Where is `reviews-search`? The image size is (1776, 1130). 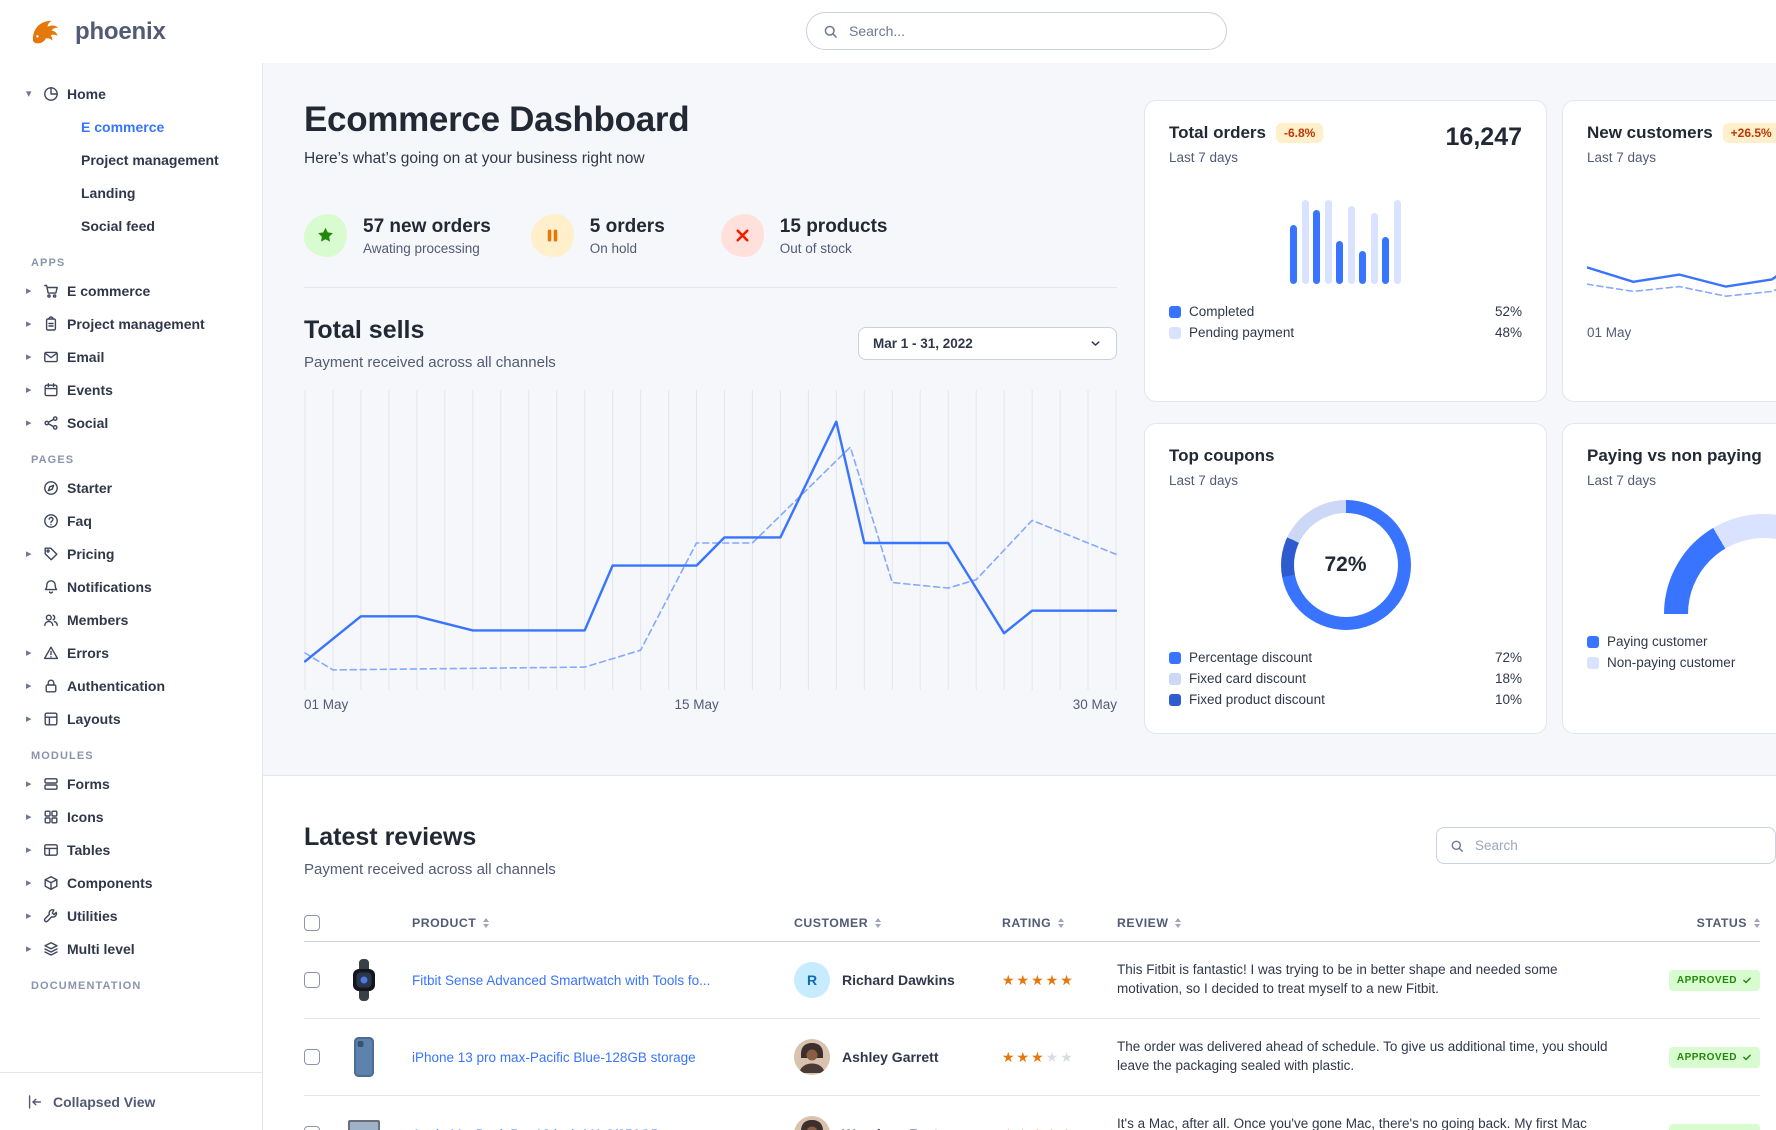
reviews-search is located at coordinates (1606, 845).